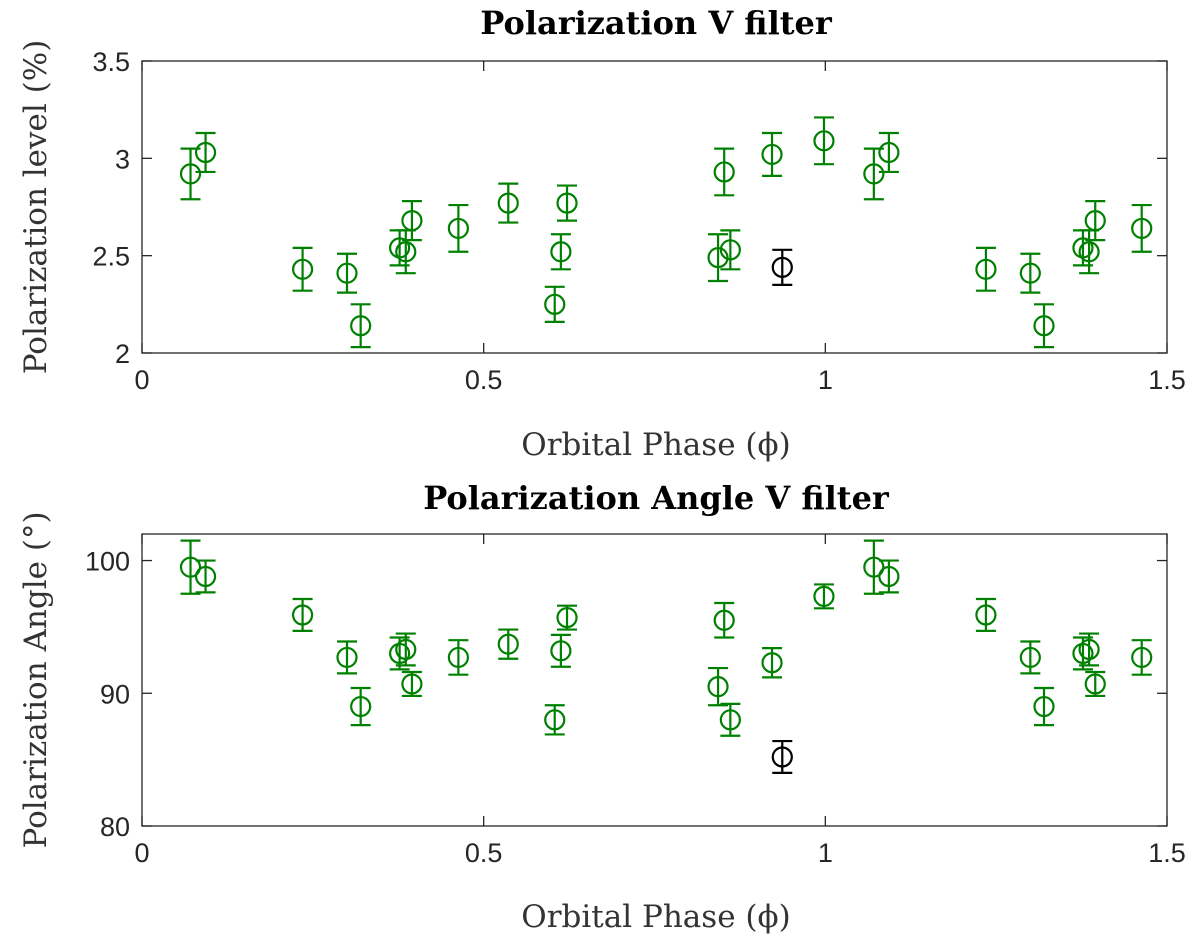  What do you see at coordinates (36, 207) in the screenshot?
I see `y-axis-label: Polarization level (%)` at bounding box center [36, 207].